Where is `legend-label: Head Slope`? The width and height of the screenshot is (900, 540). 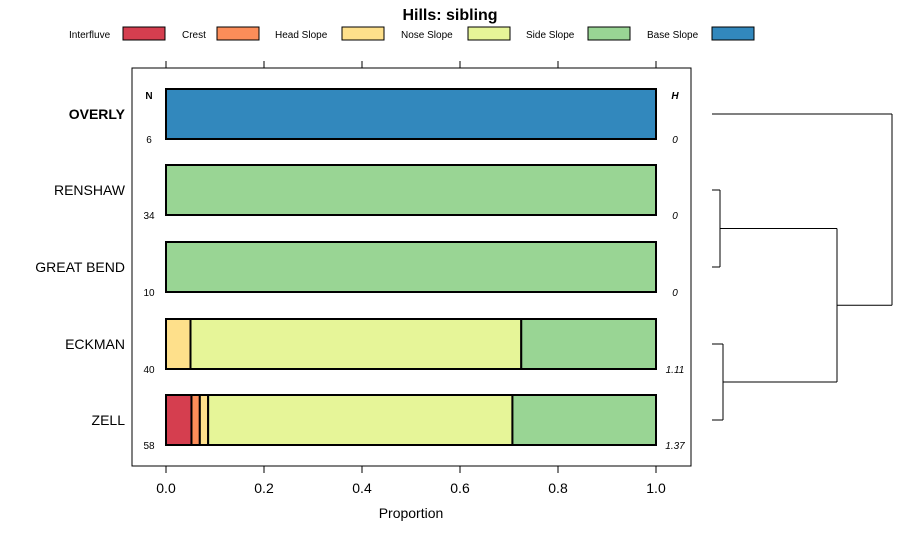
legend-label: Head Slope is located at coordinates (301, 35).